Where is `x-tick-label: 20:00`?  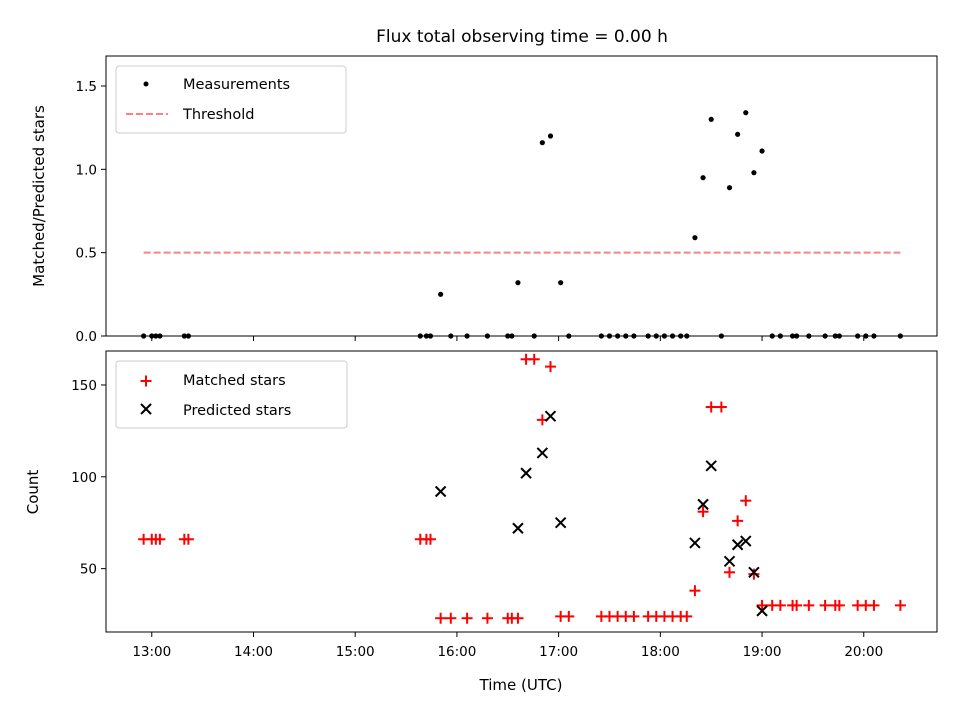 x-tick-label: 20:00 is located at coordinates (863, 652).